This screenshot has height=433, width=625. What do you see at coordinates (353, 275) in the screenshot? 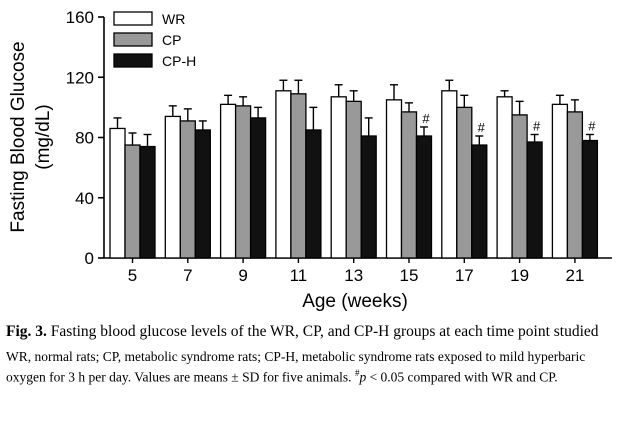
I see `x-tick-label: 13` at bounding box center [353, 275].